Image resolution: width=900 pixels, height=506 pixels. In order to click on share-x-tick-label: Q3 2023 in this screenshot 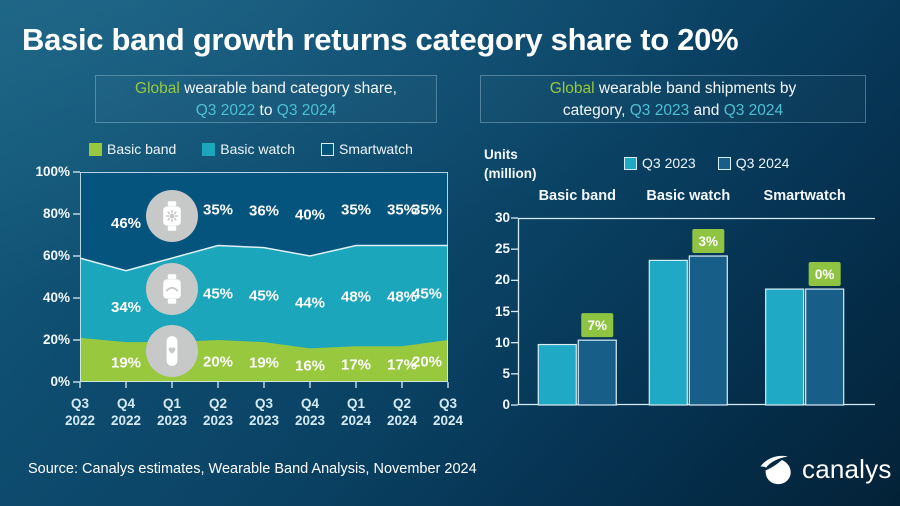, I will do `click(264, 412)`.